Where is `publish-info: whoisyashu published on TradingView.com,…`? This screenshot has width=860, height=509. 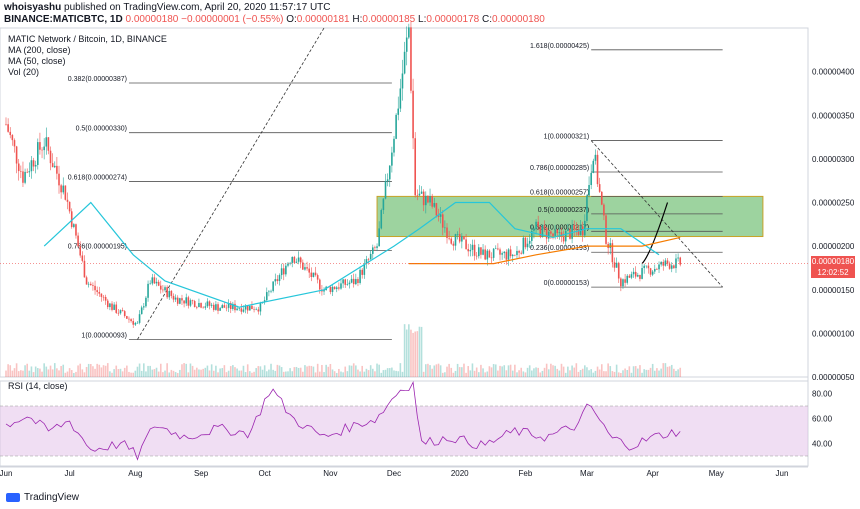 publish-info: whoisyashu published on TradingView.com,… is located at coordinates (167, 7).